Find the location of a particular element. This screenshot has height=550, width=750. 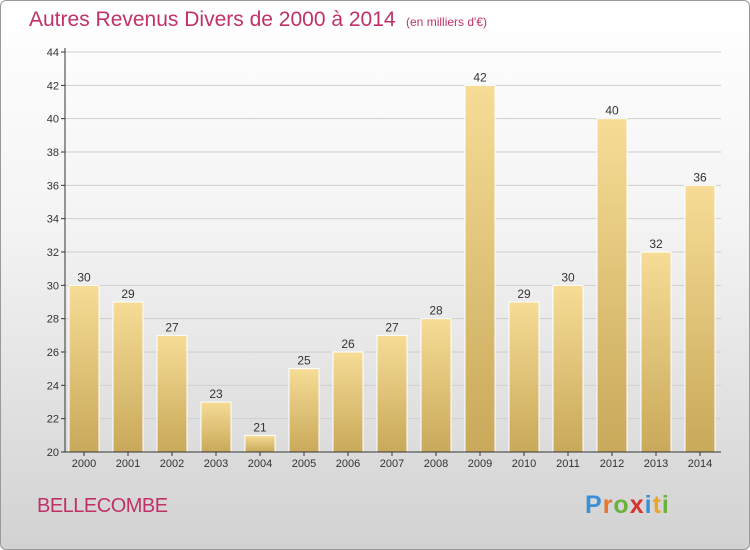

x-tick-label: 2012 is located at coordinates (612, 464).